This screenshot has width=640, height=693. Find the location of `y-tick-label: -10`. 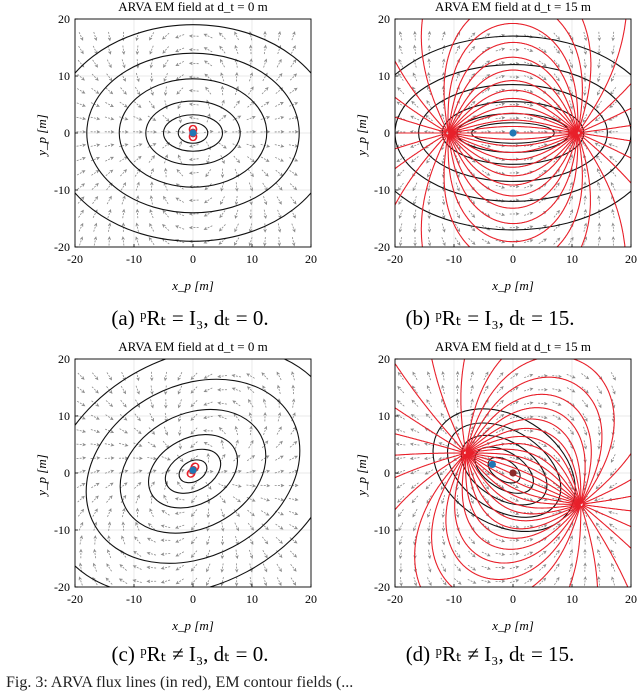

y-tick-label: -10 is located at coordinates (62, 190).